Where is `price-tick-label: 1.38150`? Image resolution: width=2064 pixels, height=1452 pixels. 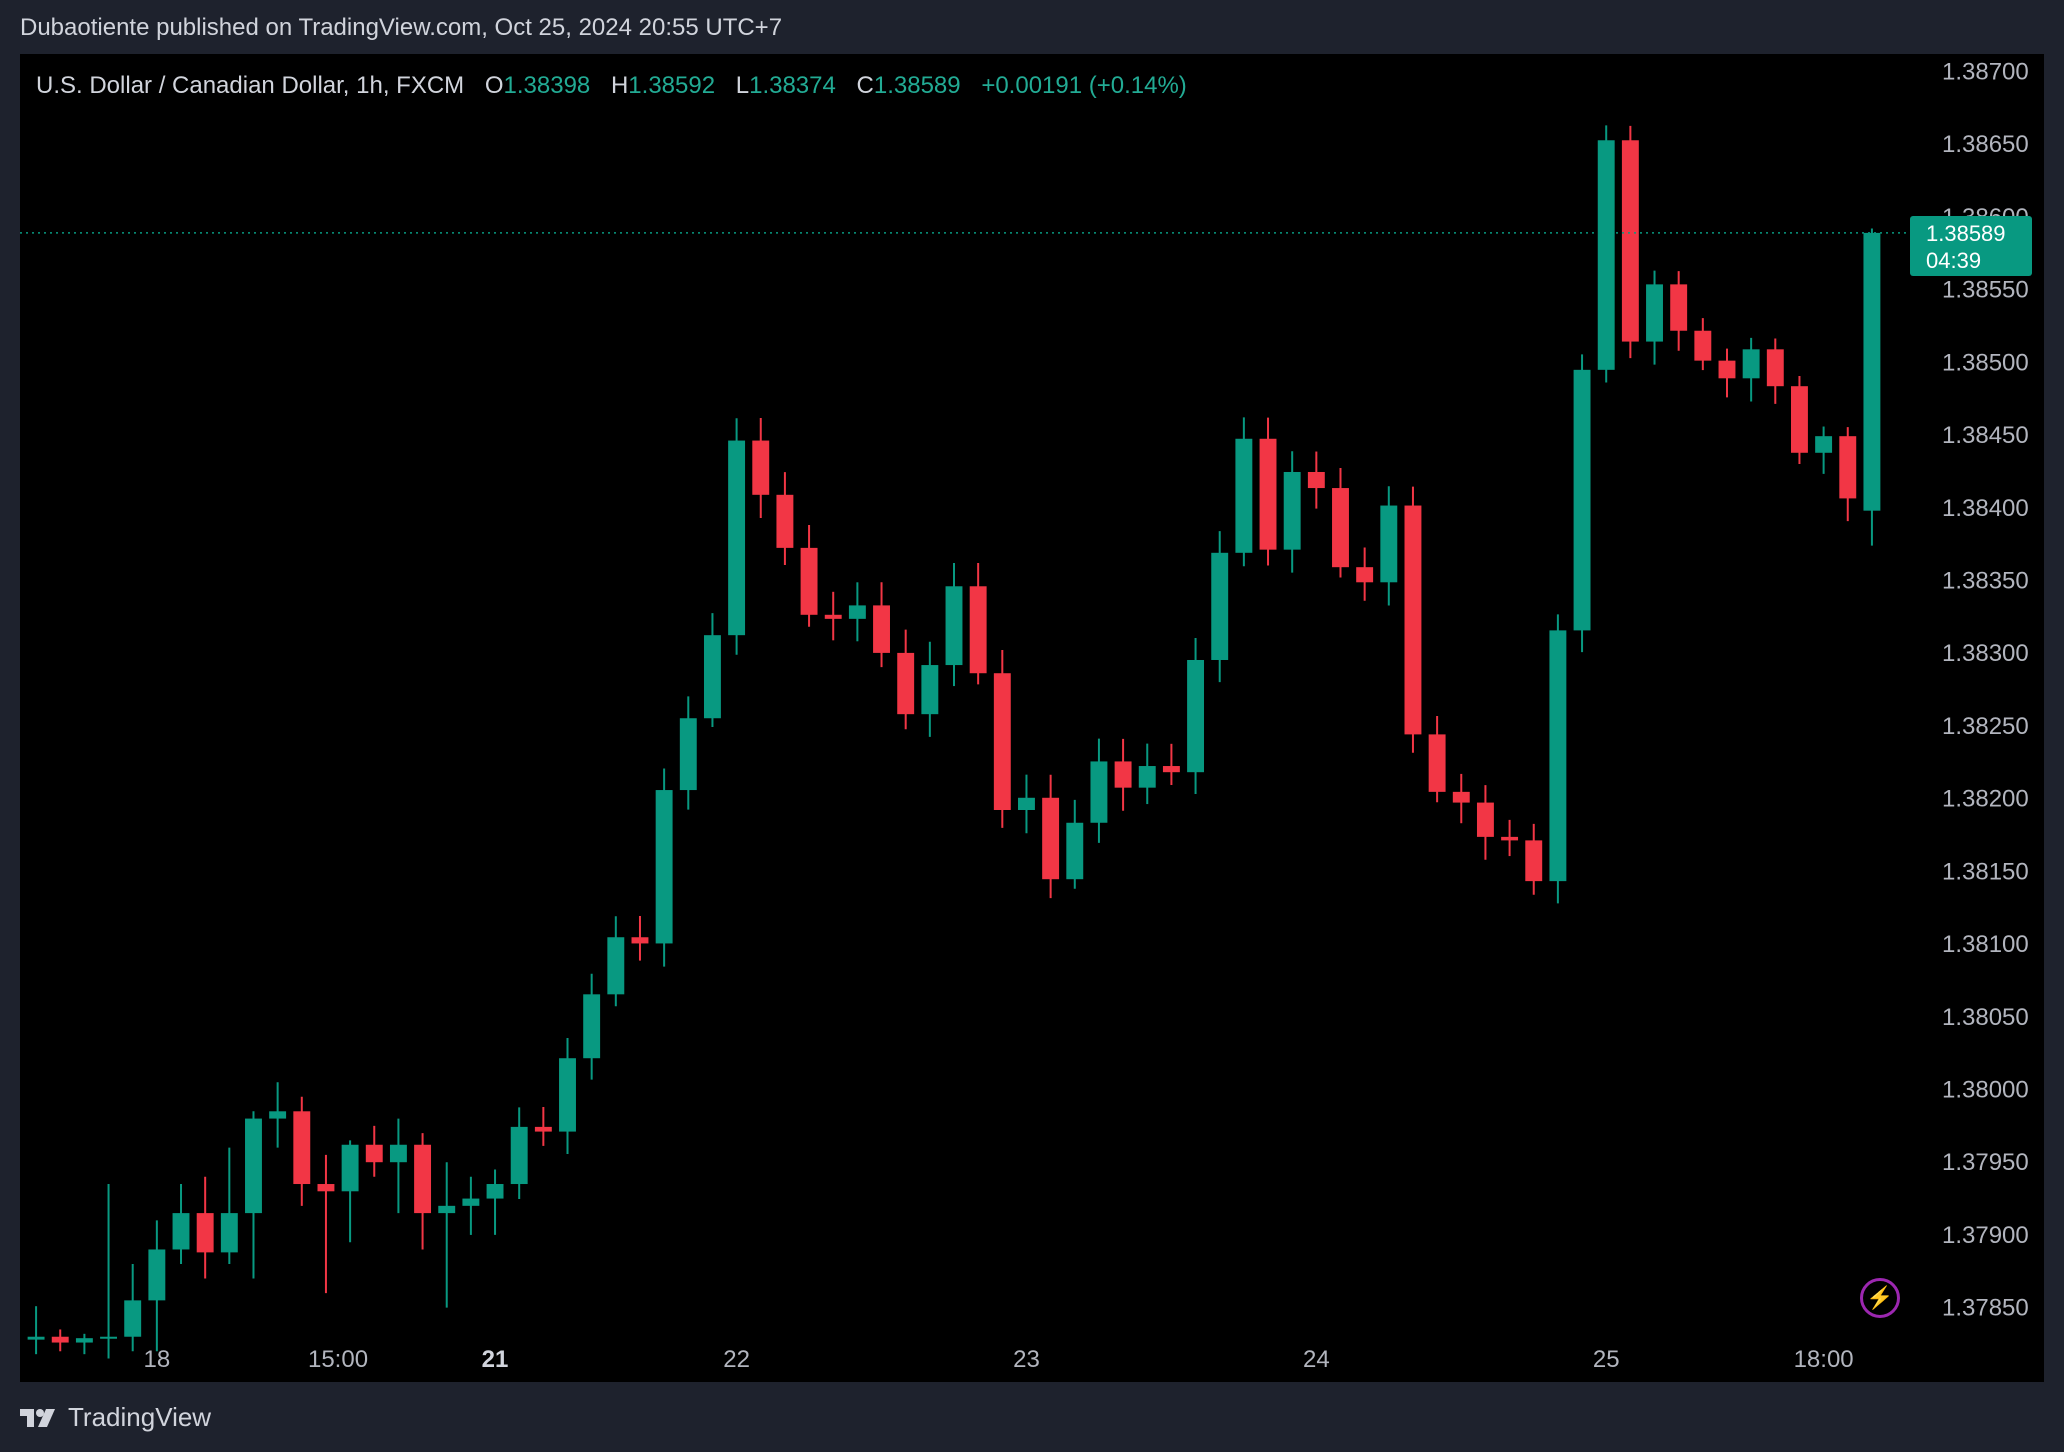
price-tick-label: 1.38150 is located at coordinates (1985, 871).